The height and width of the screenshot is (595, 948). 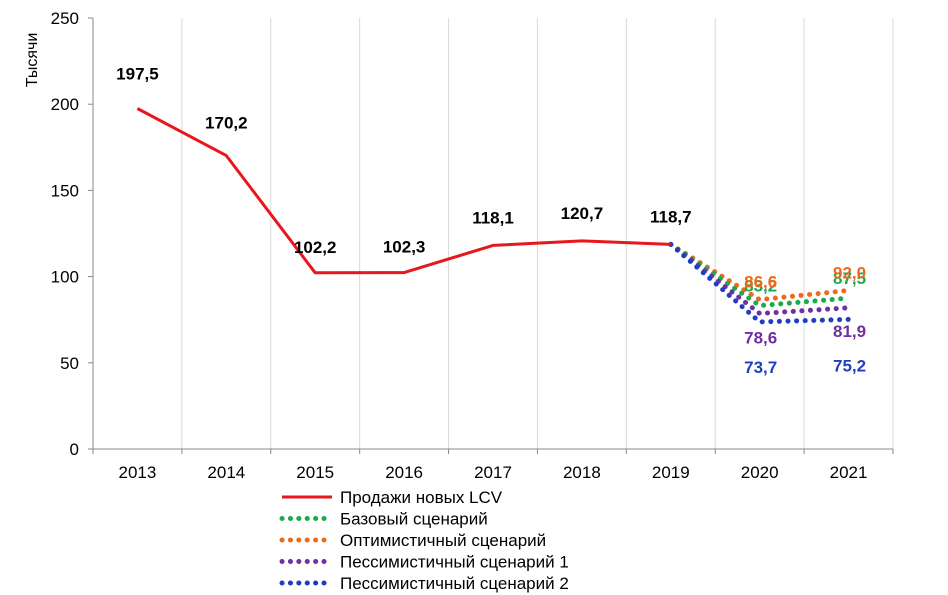 What do you see at coordinates (493, 472) in the screenshot?
I see `x-tick-label: 2017` at bounding box center [493, 472].